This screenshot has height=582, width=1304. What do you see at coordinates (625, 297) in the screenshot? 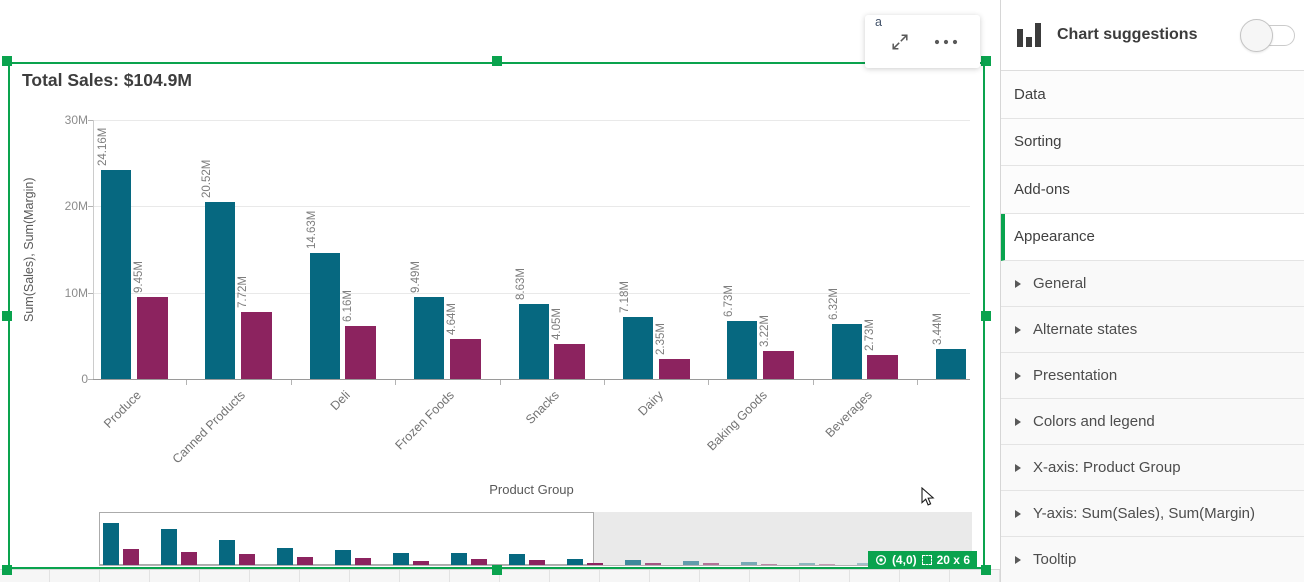
I see `sales-value-label: 7.18M` at bounding box center [625, 297].